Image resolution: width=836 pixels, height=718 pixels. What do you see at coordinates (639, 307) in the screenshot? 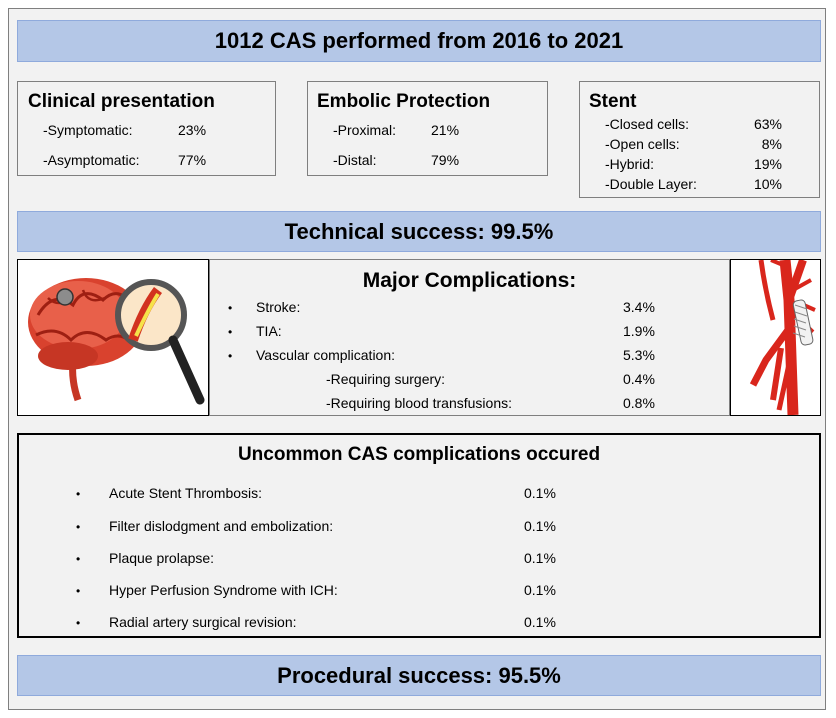
I see `major-row-value: 3.4%` at bounding box center [639, 307].